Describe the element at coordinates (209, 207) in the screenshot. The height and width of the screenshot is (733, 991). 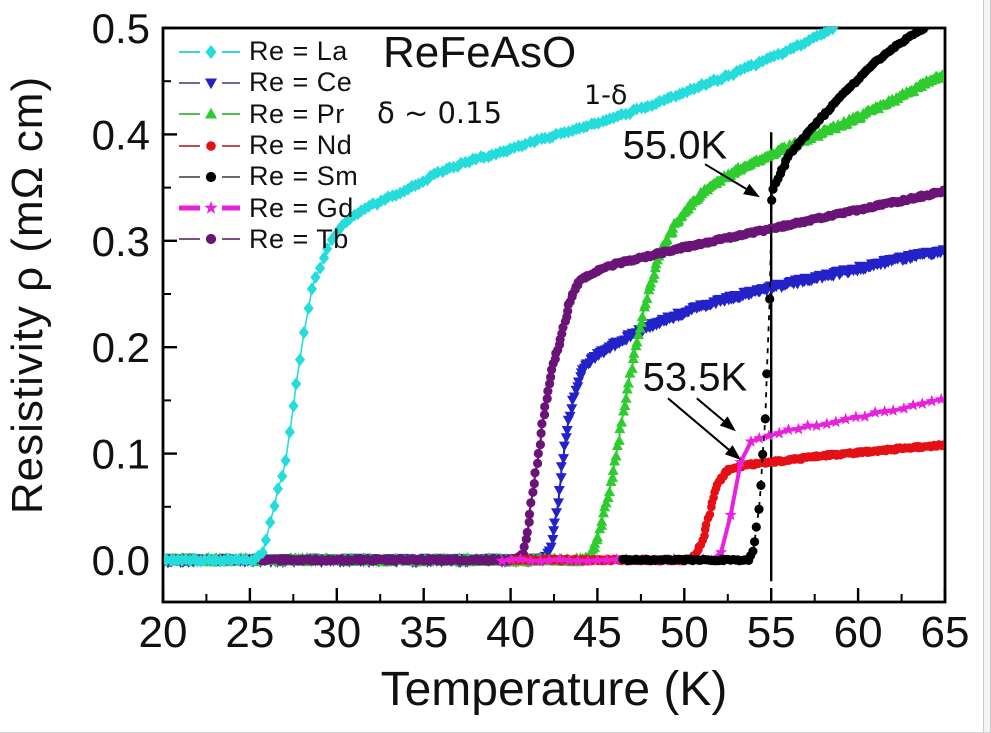
I see `legend-swatch-gd` at that location.